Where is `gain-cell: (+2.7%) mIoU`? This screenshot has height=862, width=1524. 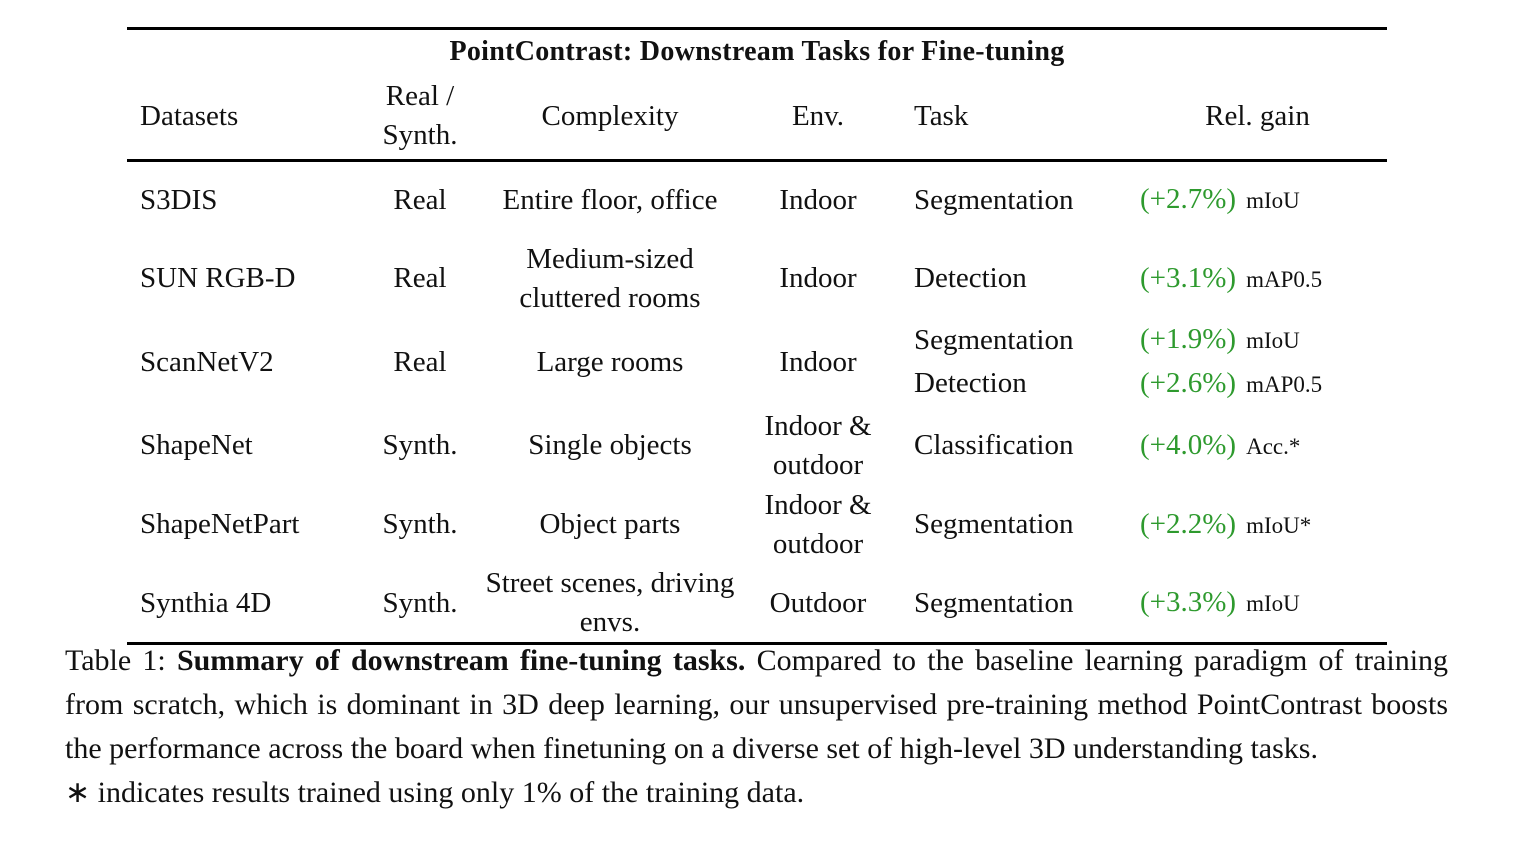
gain-cell: (+2.7%) mIoU is located at coordinates (1257, 199).